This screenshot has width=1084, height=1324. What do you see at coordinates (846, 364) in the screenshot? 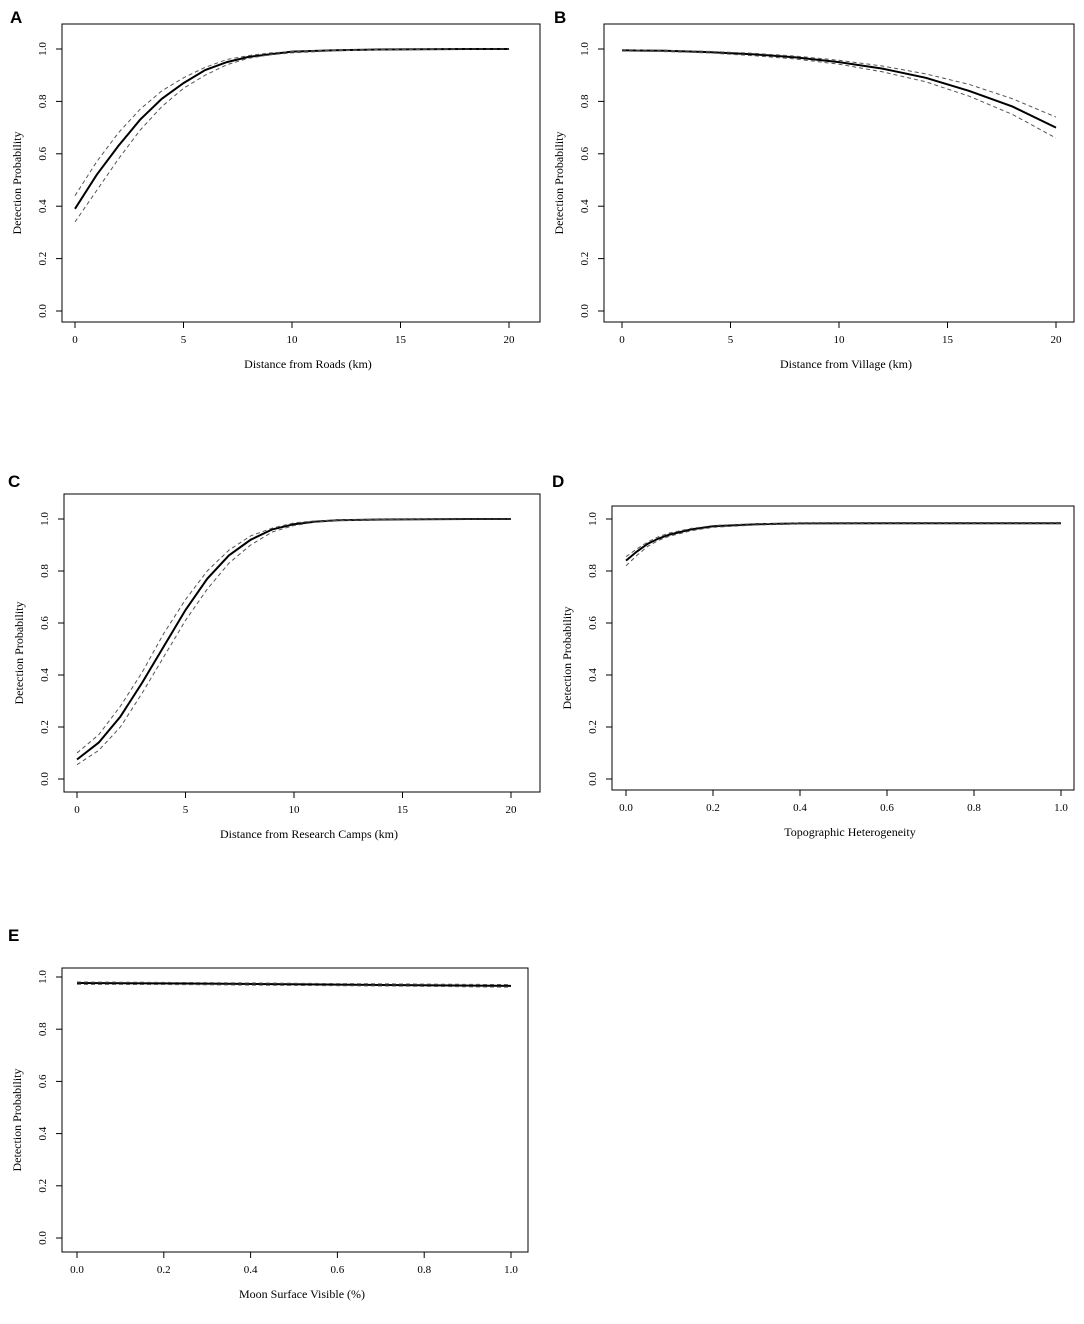
I see `x-axis-title: Distance from Village (km)` at bounding box center [846, 364].